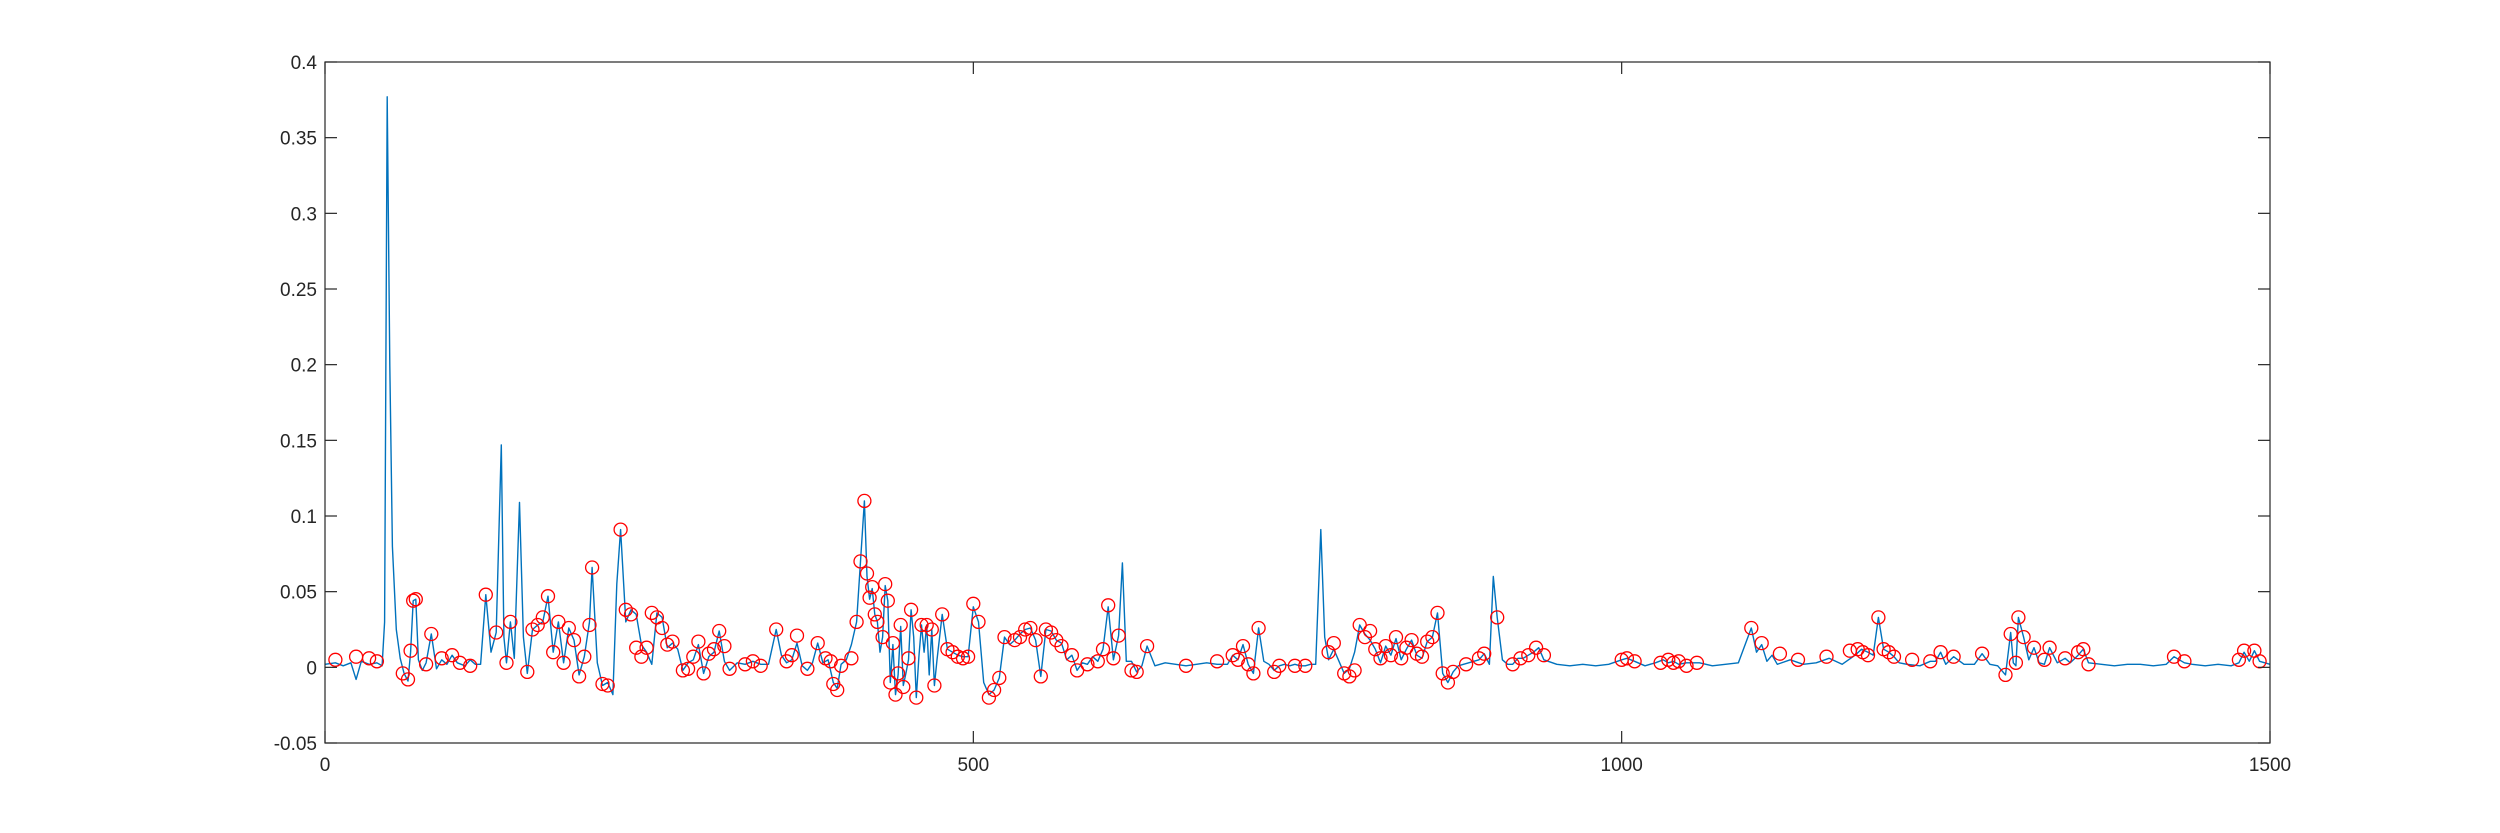 This screenshot has width=2500, height=833. Describe the element at coordinates (304, 214) in the screenshot. I see `y-tick-label: 0.3` at that location.